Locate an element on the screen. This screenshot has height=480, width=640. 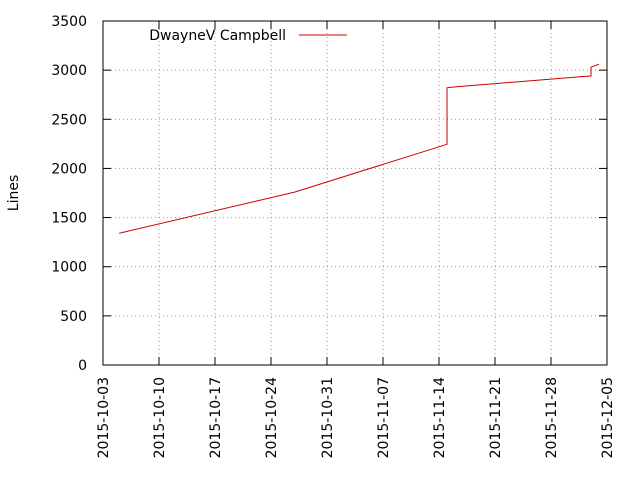
legend-label: DwayneV Campbell is located at coordinates (217, 36).